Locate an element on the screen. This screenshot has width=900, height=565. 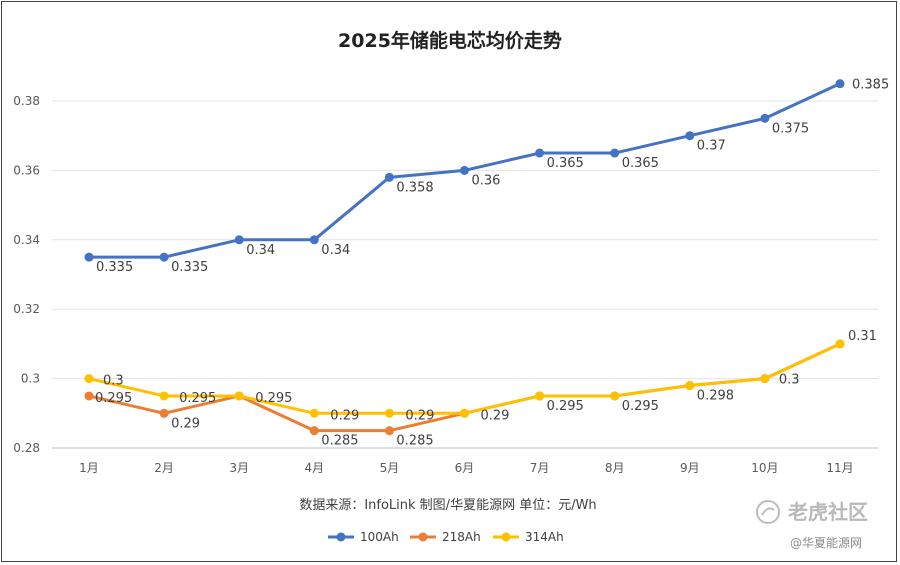
source-note: 数据来源：InfoLink 制图/华夏能源网 单位：元/Wh is located at coordinates (447, 505).